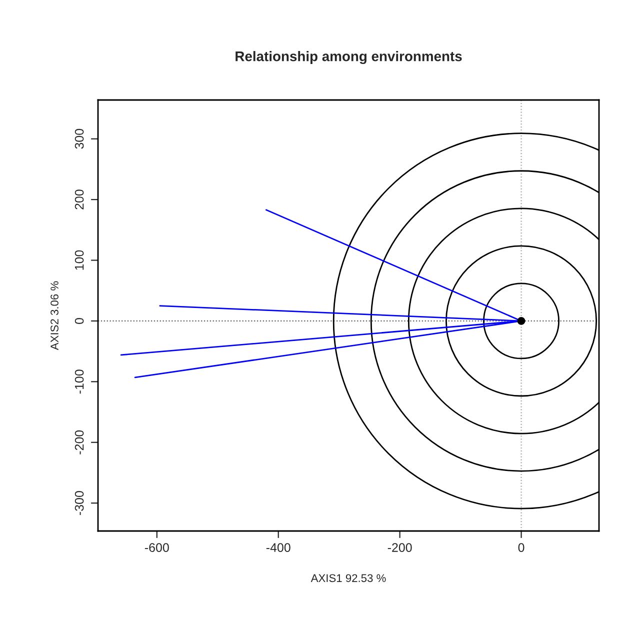 The height and width of the screenshot is (626, 622). I want to click on y-tick-label: 300, so click(79, 138).